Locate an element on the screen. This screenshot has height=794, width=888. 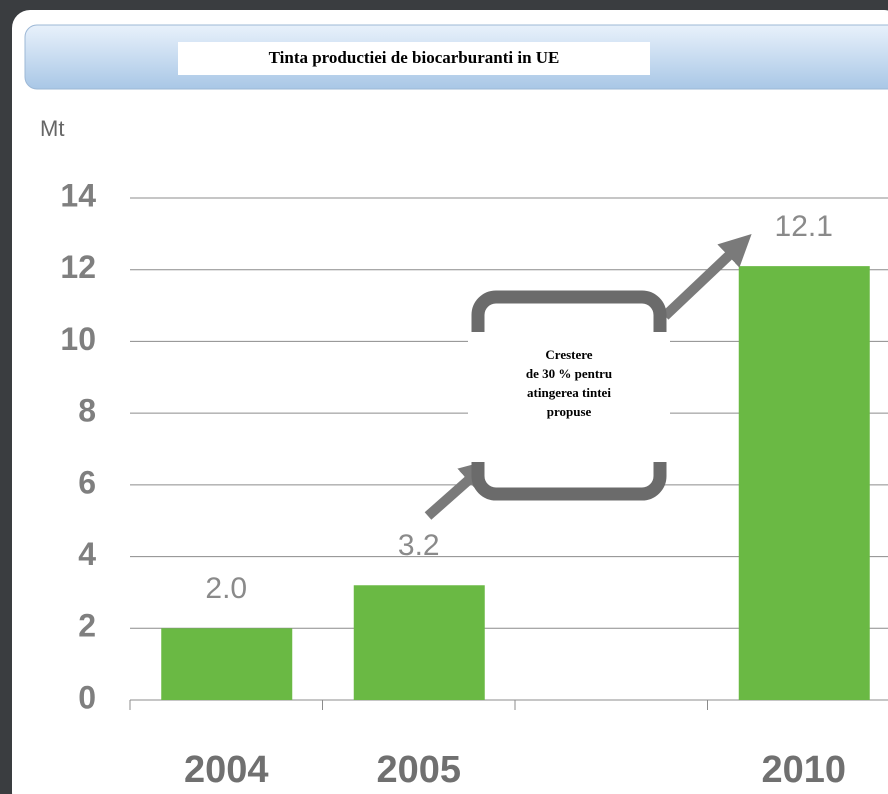
chart-title: Tinta productiei de biocarburanti in UE is located at coordinates (414, 57).